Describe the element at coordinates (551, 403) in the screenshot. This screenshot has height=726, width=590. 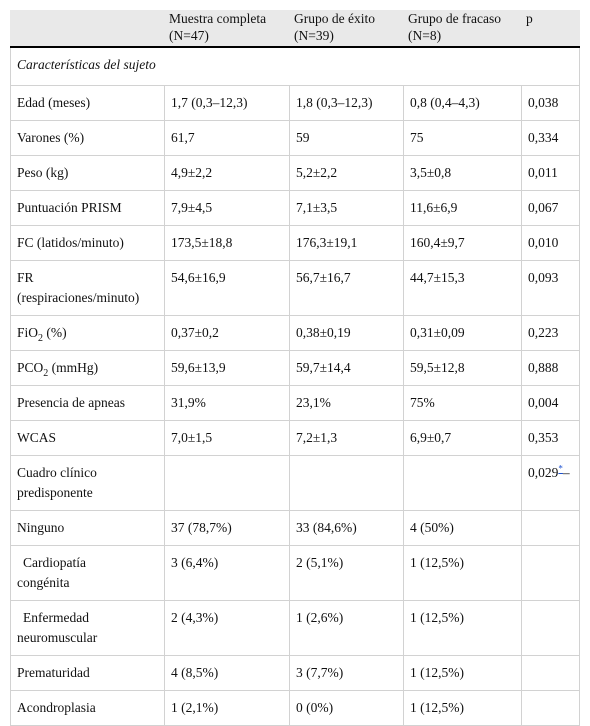
I see `cell-p: 0,004` at that location.